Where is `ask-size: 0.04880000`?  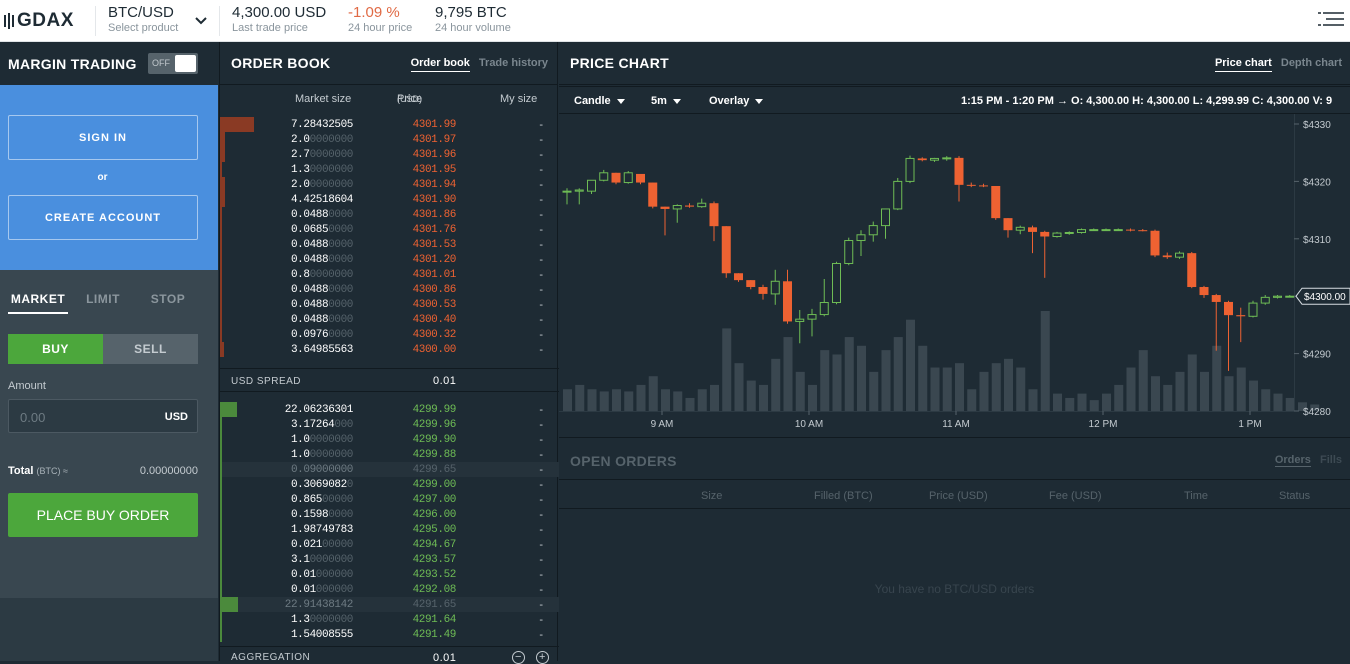
ask-size: 0.04880000 is located at coordinates (321, 305).